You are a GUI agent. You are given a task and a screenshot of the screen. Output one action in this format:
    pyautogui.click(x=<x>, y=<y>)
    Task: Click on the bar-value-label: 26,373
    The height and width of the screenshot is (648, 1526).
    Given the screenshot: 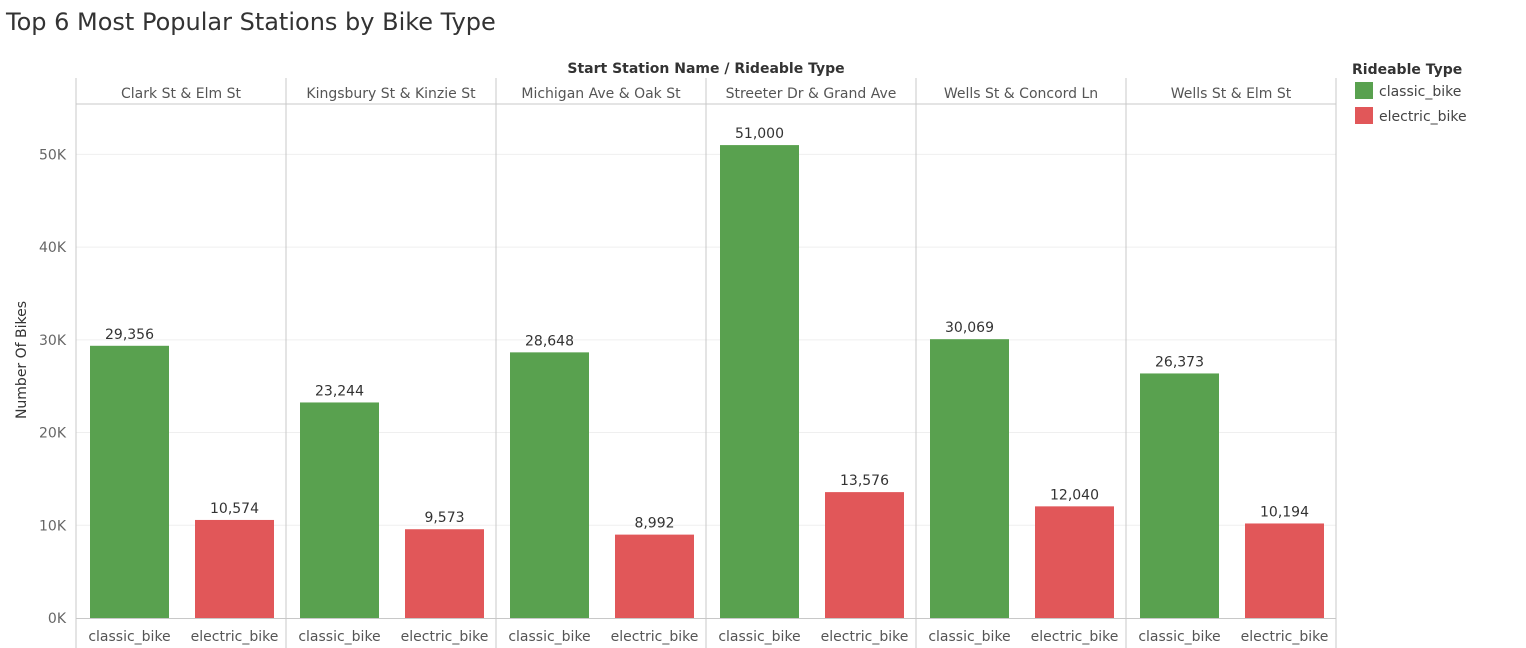 What is the action you would take?
    pyautogui.click(x=1179, y=362)
    